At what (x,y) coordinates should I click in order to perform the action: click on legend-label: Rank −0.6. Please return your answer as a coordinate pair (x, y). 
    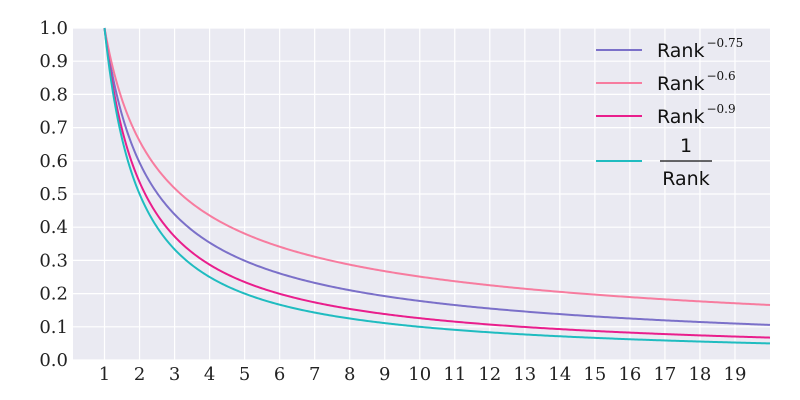
    Looking at the image, I should click on (696, 82).